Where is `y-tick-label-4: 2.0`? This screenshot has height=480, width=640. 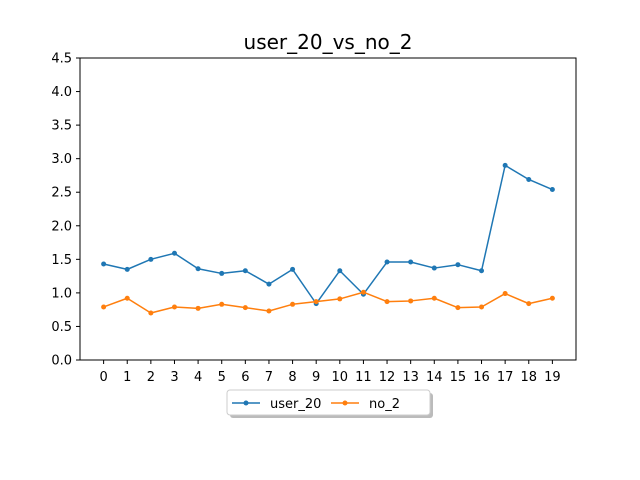 y-tick-label-4: 2.0 is located at coordinates (61, 226).